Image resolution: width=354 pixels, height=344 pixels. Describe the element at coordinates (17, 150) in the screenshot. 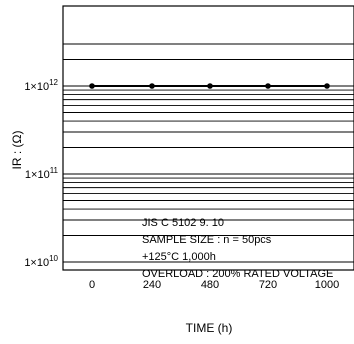

I see `y-axis-title: IR : (Ω)` at that location.